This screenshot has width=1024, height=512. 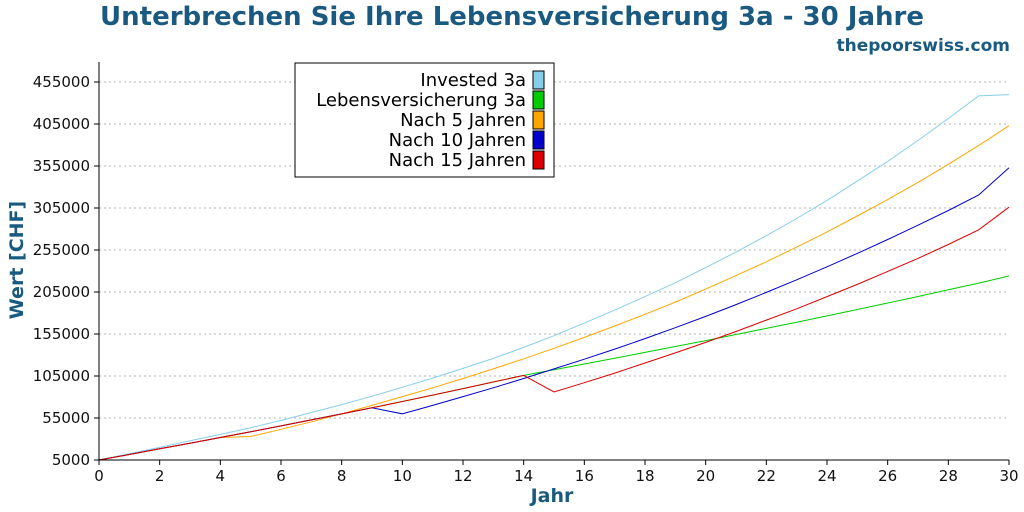 What do you see at coordinates (1008, 476) in the screenshot?
I see `x-tick-label: 30` at bounding box center [1008, 476].